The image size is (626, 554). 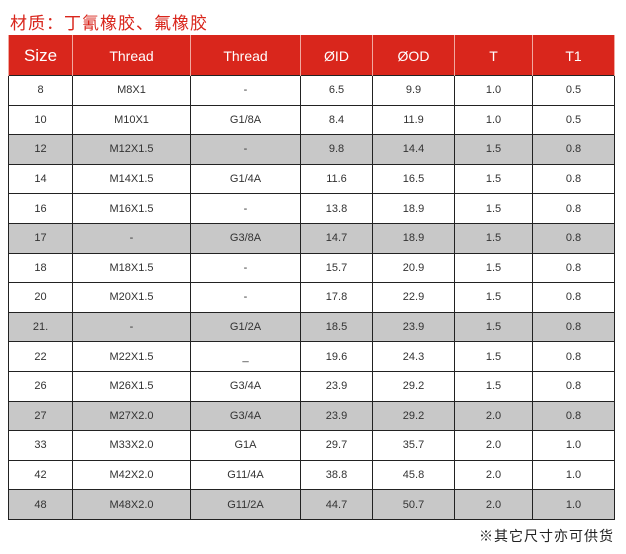 I want to click on table-row: 27 M27X2.0 G3/4A 23.9 29.2 2.0 0.8, so click(x=311, y=416).